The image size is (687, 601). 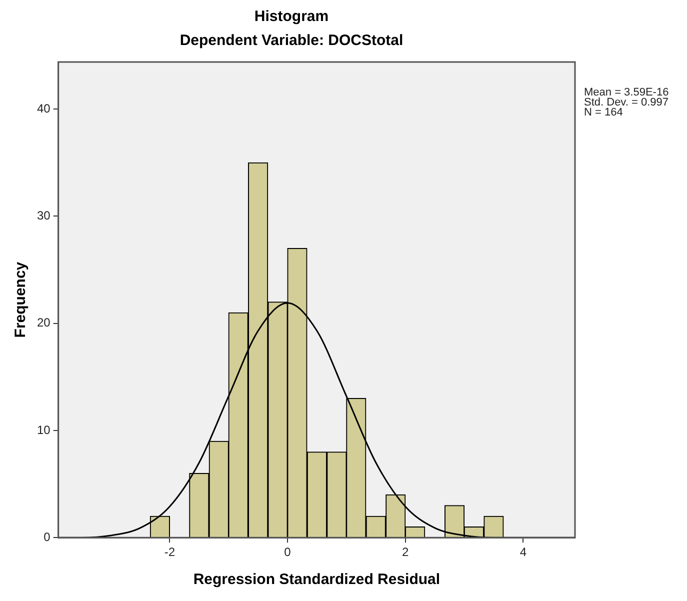 I want to click on chart-title: Histogram, so click(x=291, y=17).